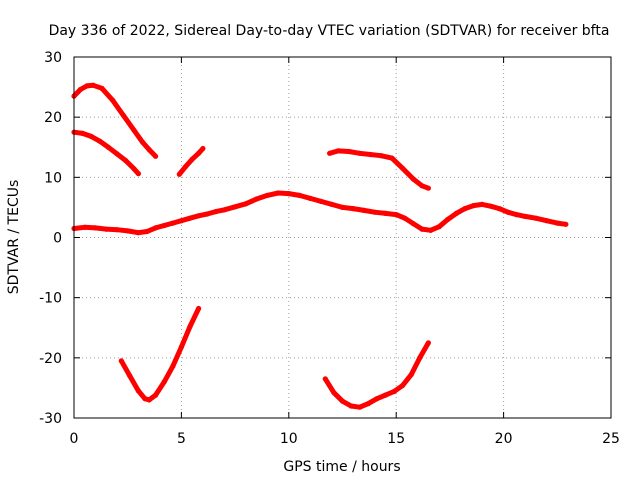  I want to click on y-tick-label: 10, so click(53, 178).